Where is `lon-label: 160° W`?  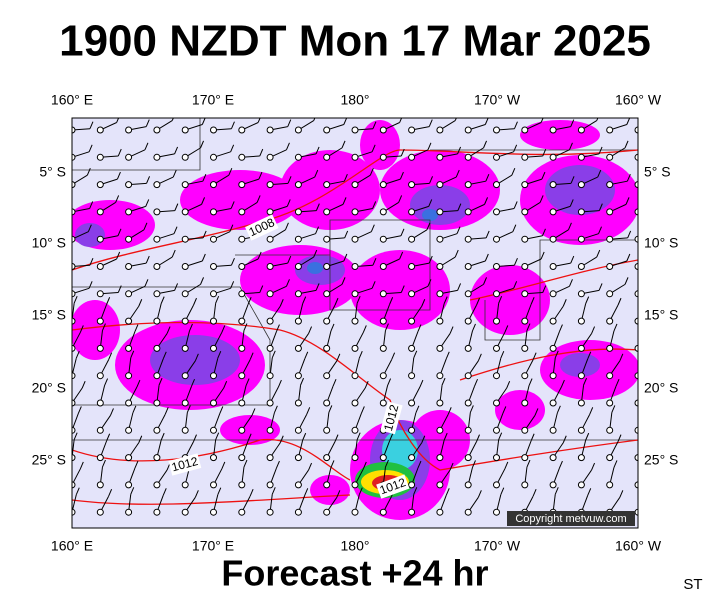
lon-label: 160° W is located at coordinates (638, 546).